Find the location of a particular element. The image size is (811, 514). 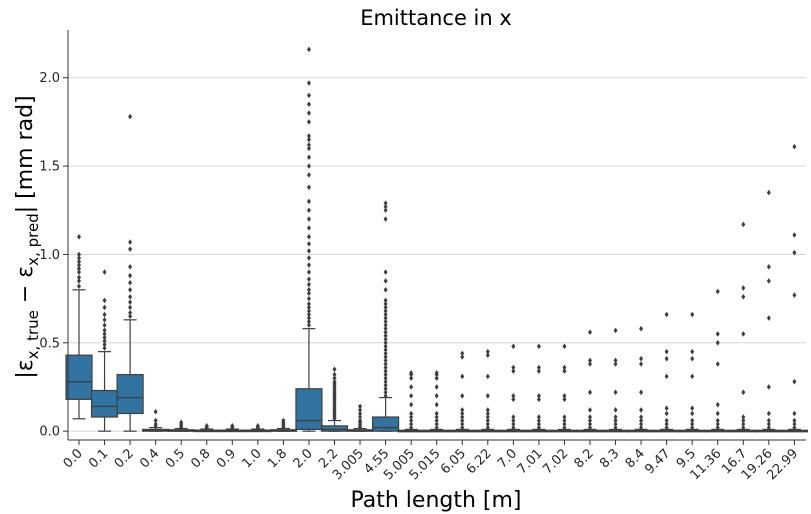

box-plot-1.0 is located at coordinates (258, 428).